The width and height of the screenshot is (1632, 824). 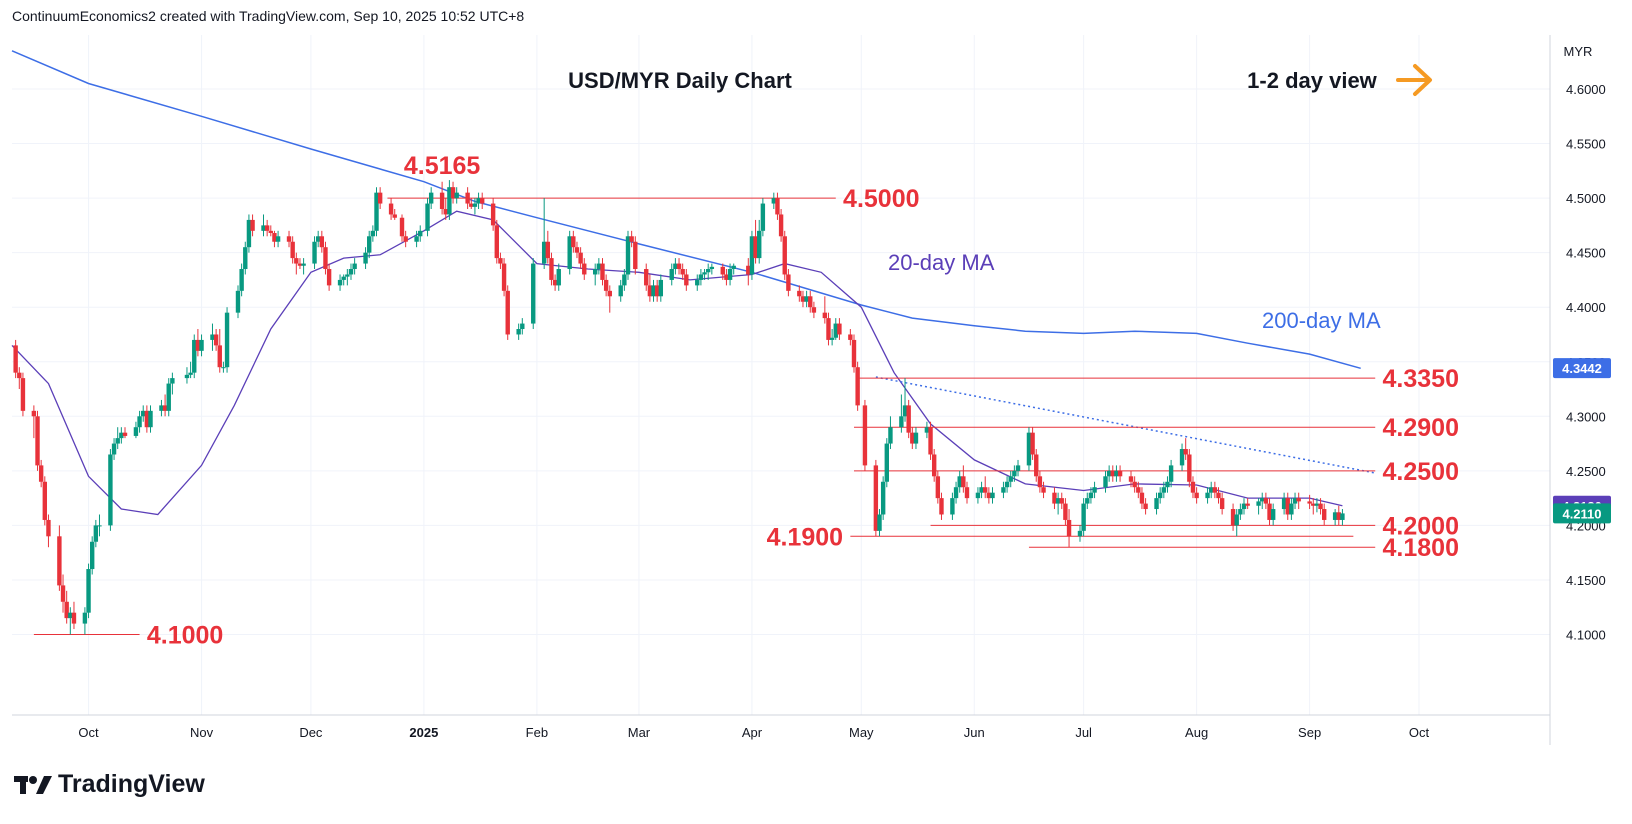 I want to click on y-tick-label: 4.5500, so click(x=1586, y=144).